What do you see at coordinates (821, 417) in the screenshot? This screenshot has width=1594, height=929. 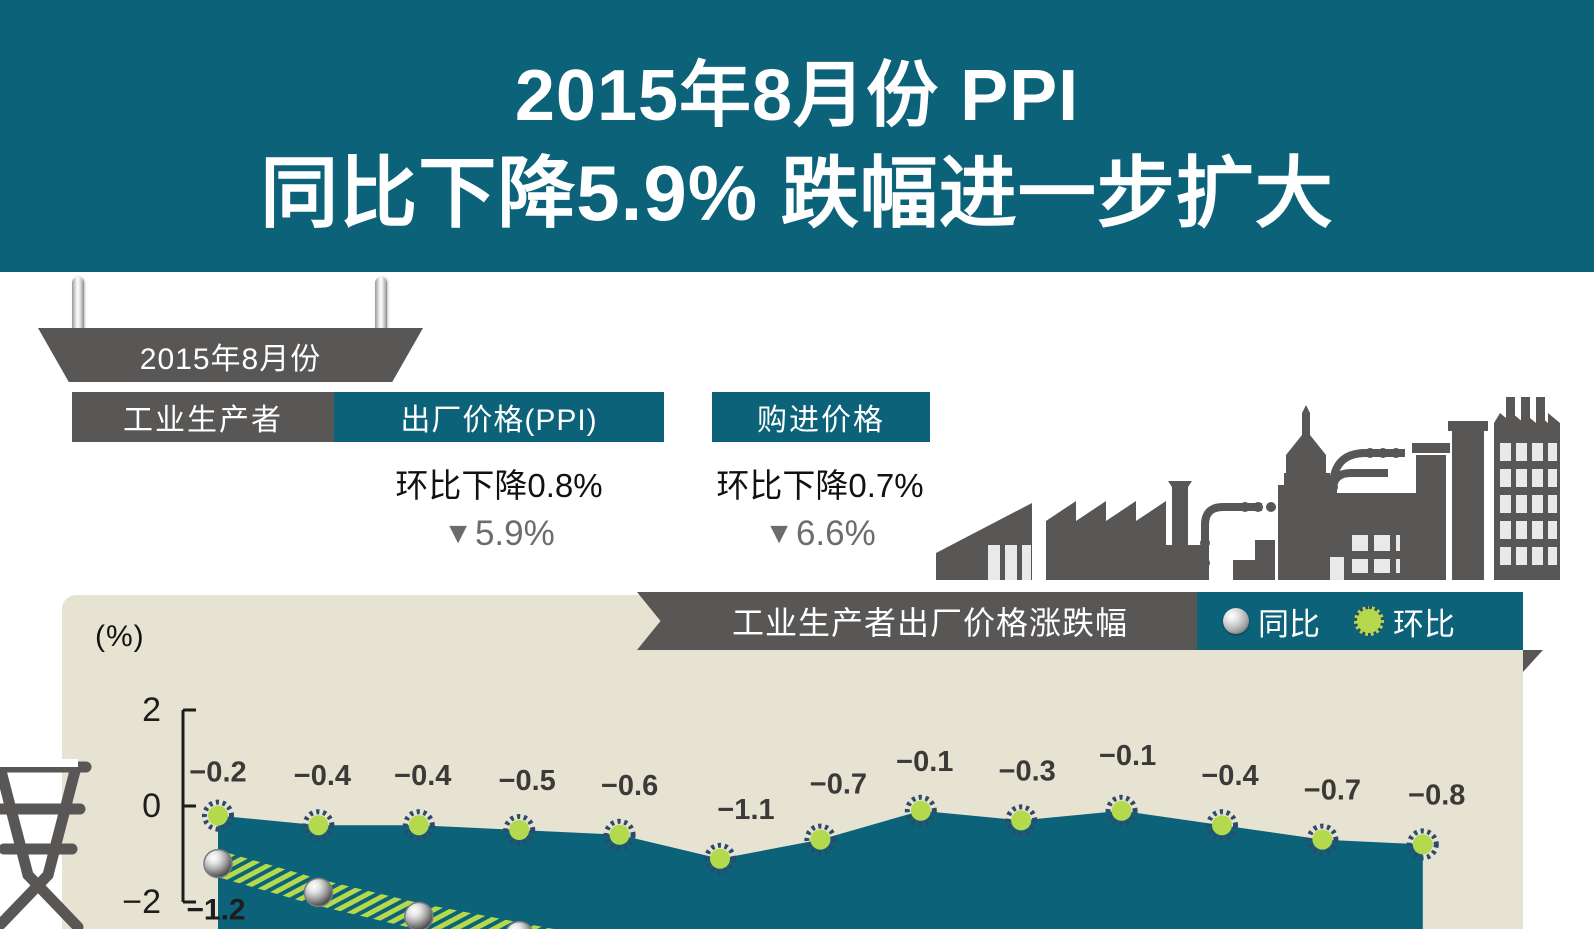 I see `purchase-price-label: 购进价格` at bounding box center [821, 417].